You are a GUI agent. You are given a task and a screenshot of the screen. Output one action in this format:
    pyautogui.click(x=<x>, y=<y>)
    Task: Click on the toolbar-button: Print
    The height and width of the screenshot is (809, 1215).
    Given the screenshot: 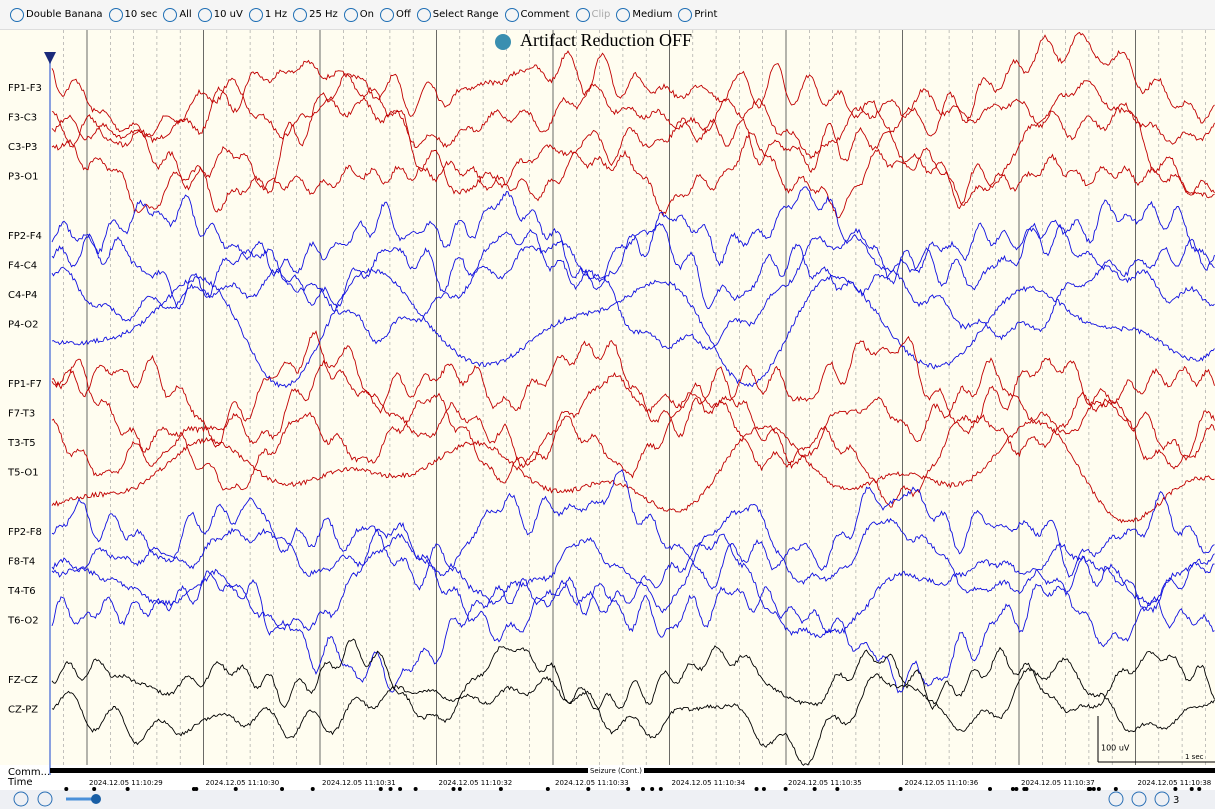 What is the action you would take?
    pyautogui.click(x=698, y=14)
    